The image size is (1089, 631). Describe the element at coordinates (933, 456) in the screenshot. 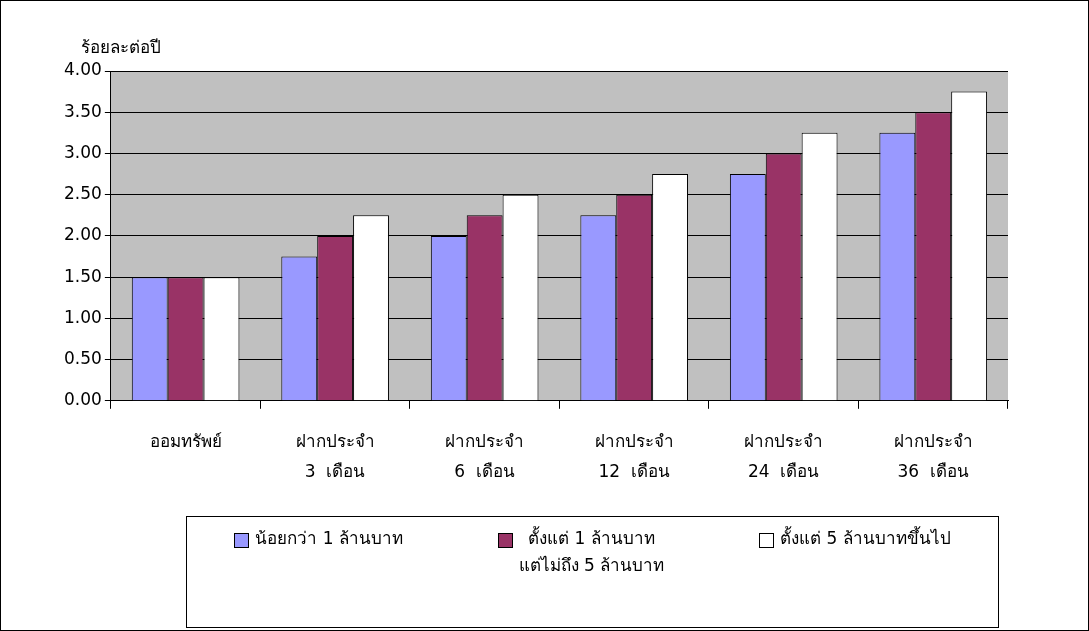

I see `x-tick-label: ฝากประจำ 36 เดือน` at that location.